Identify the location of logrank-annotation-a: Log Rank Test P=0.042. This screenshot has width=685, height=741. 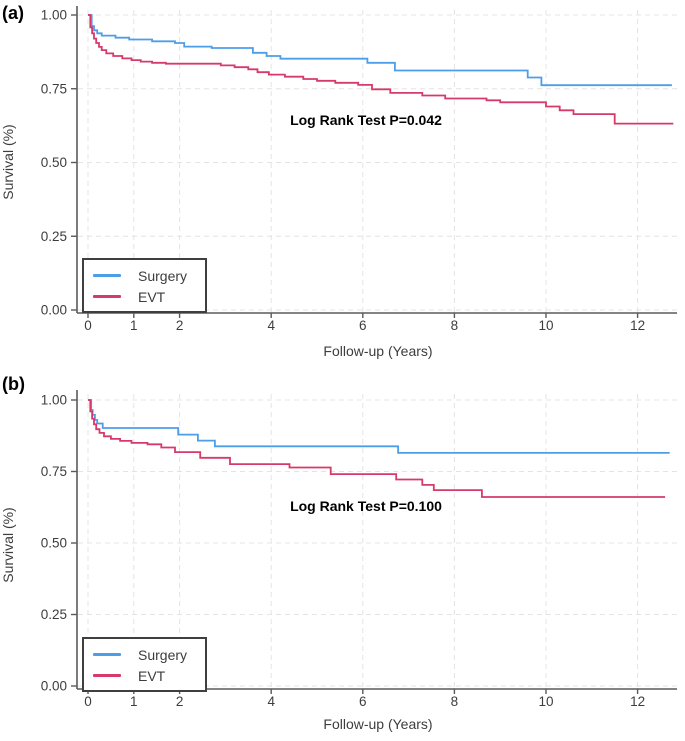
(366, 120).